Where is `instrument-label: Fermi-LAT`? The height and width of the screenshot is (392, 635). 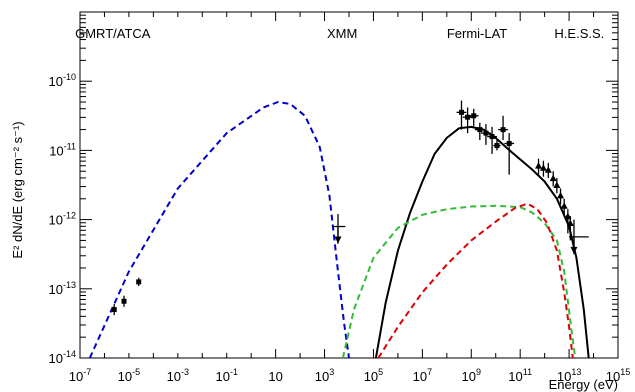
instrument-label: Fermi-LAT is located at coordinates (477, 33).